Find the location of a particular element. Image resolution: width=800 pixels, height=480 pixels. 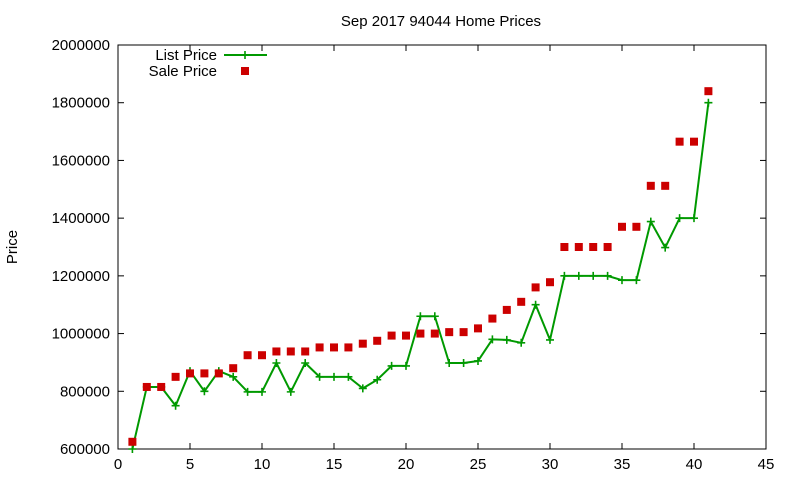

y-tick-label: 800000 is located at coordinates (85, 391).